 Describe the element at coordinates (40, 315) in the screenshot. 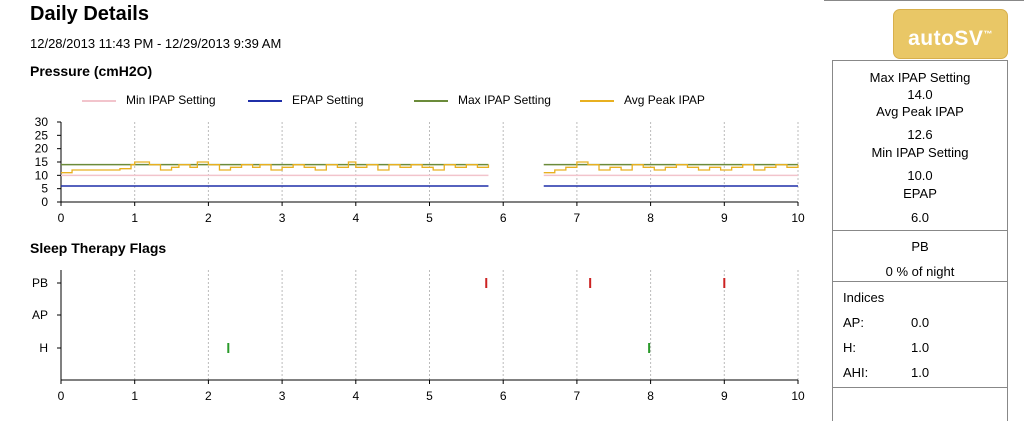

I see `flags-category-label-ap: AP` at that location.